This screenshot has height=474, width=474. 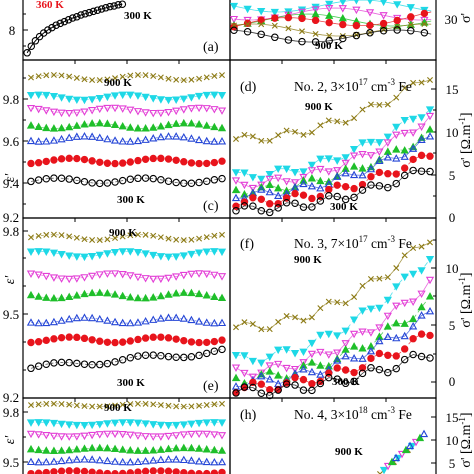 I want to click on point-b, so click(x=370, y=32).